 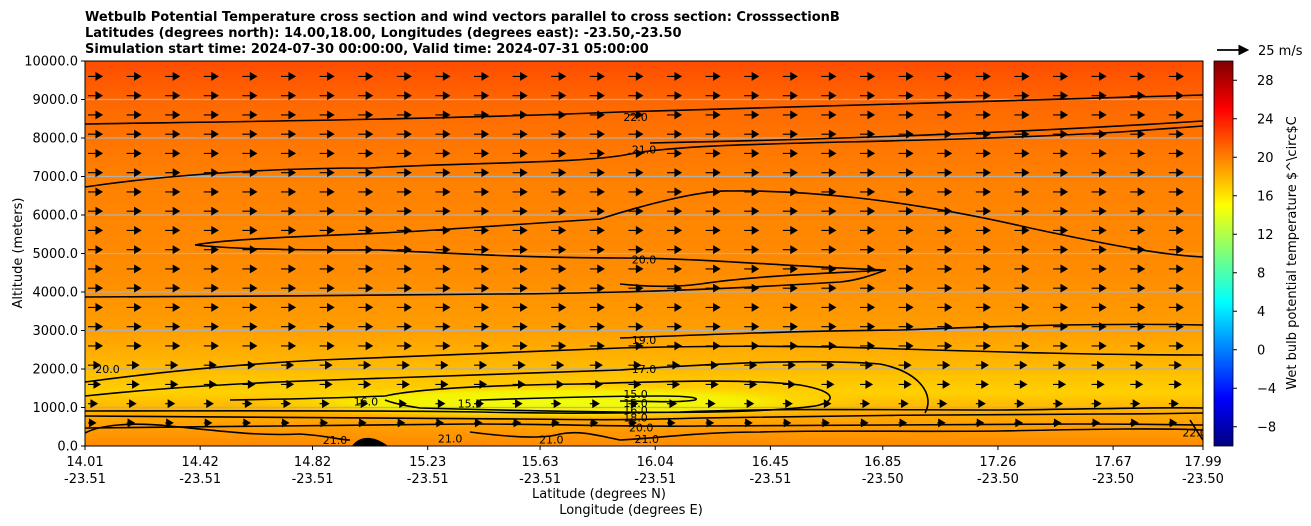 What do you see at coordinates (366, 402) in the screenshot?
I see `contour-label: 16.0` at bounding box center [366, 402].